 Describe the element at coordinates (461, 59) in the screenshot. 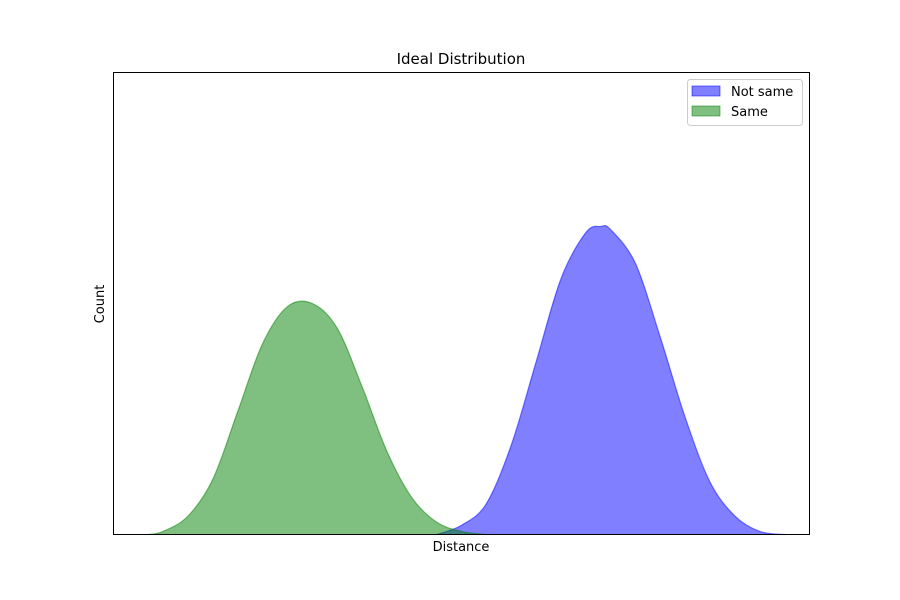

I see `chart-title: Ideal Distribution` at that location.